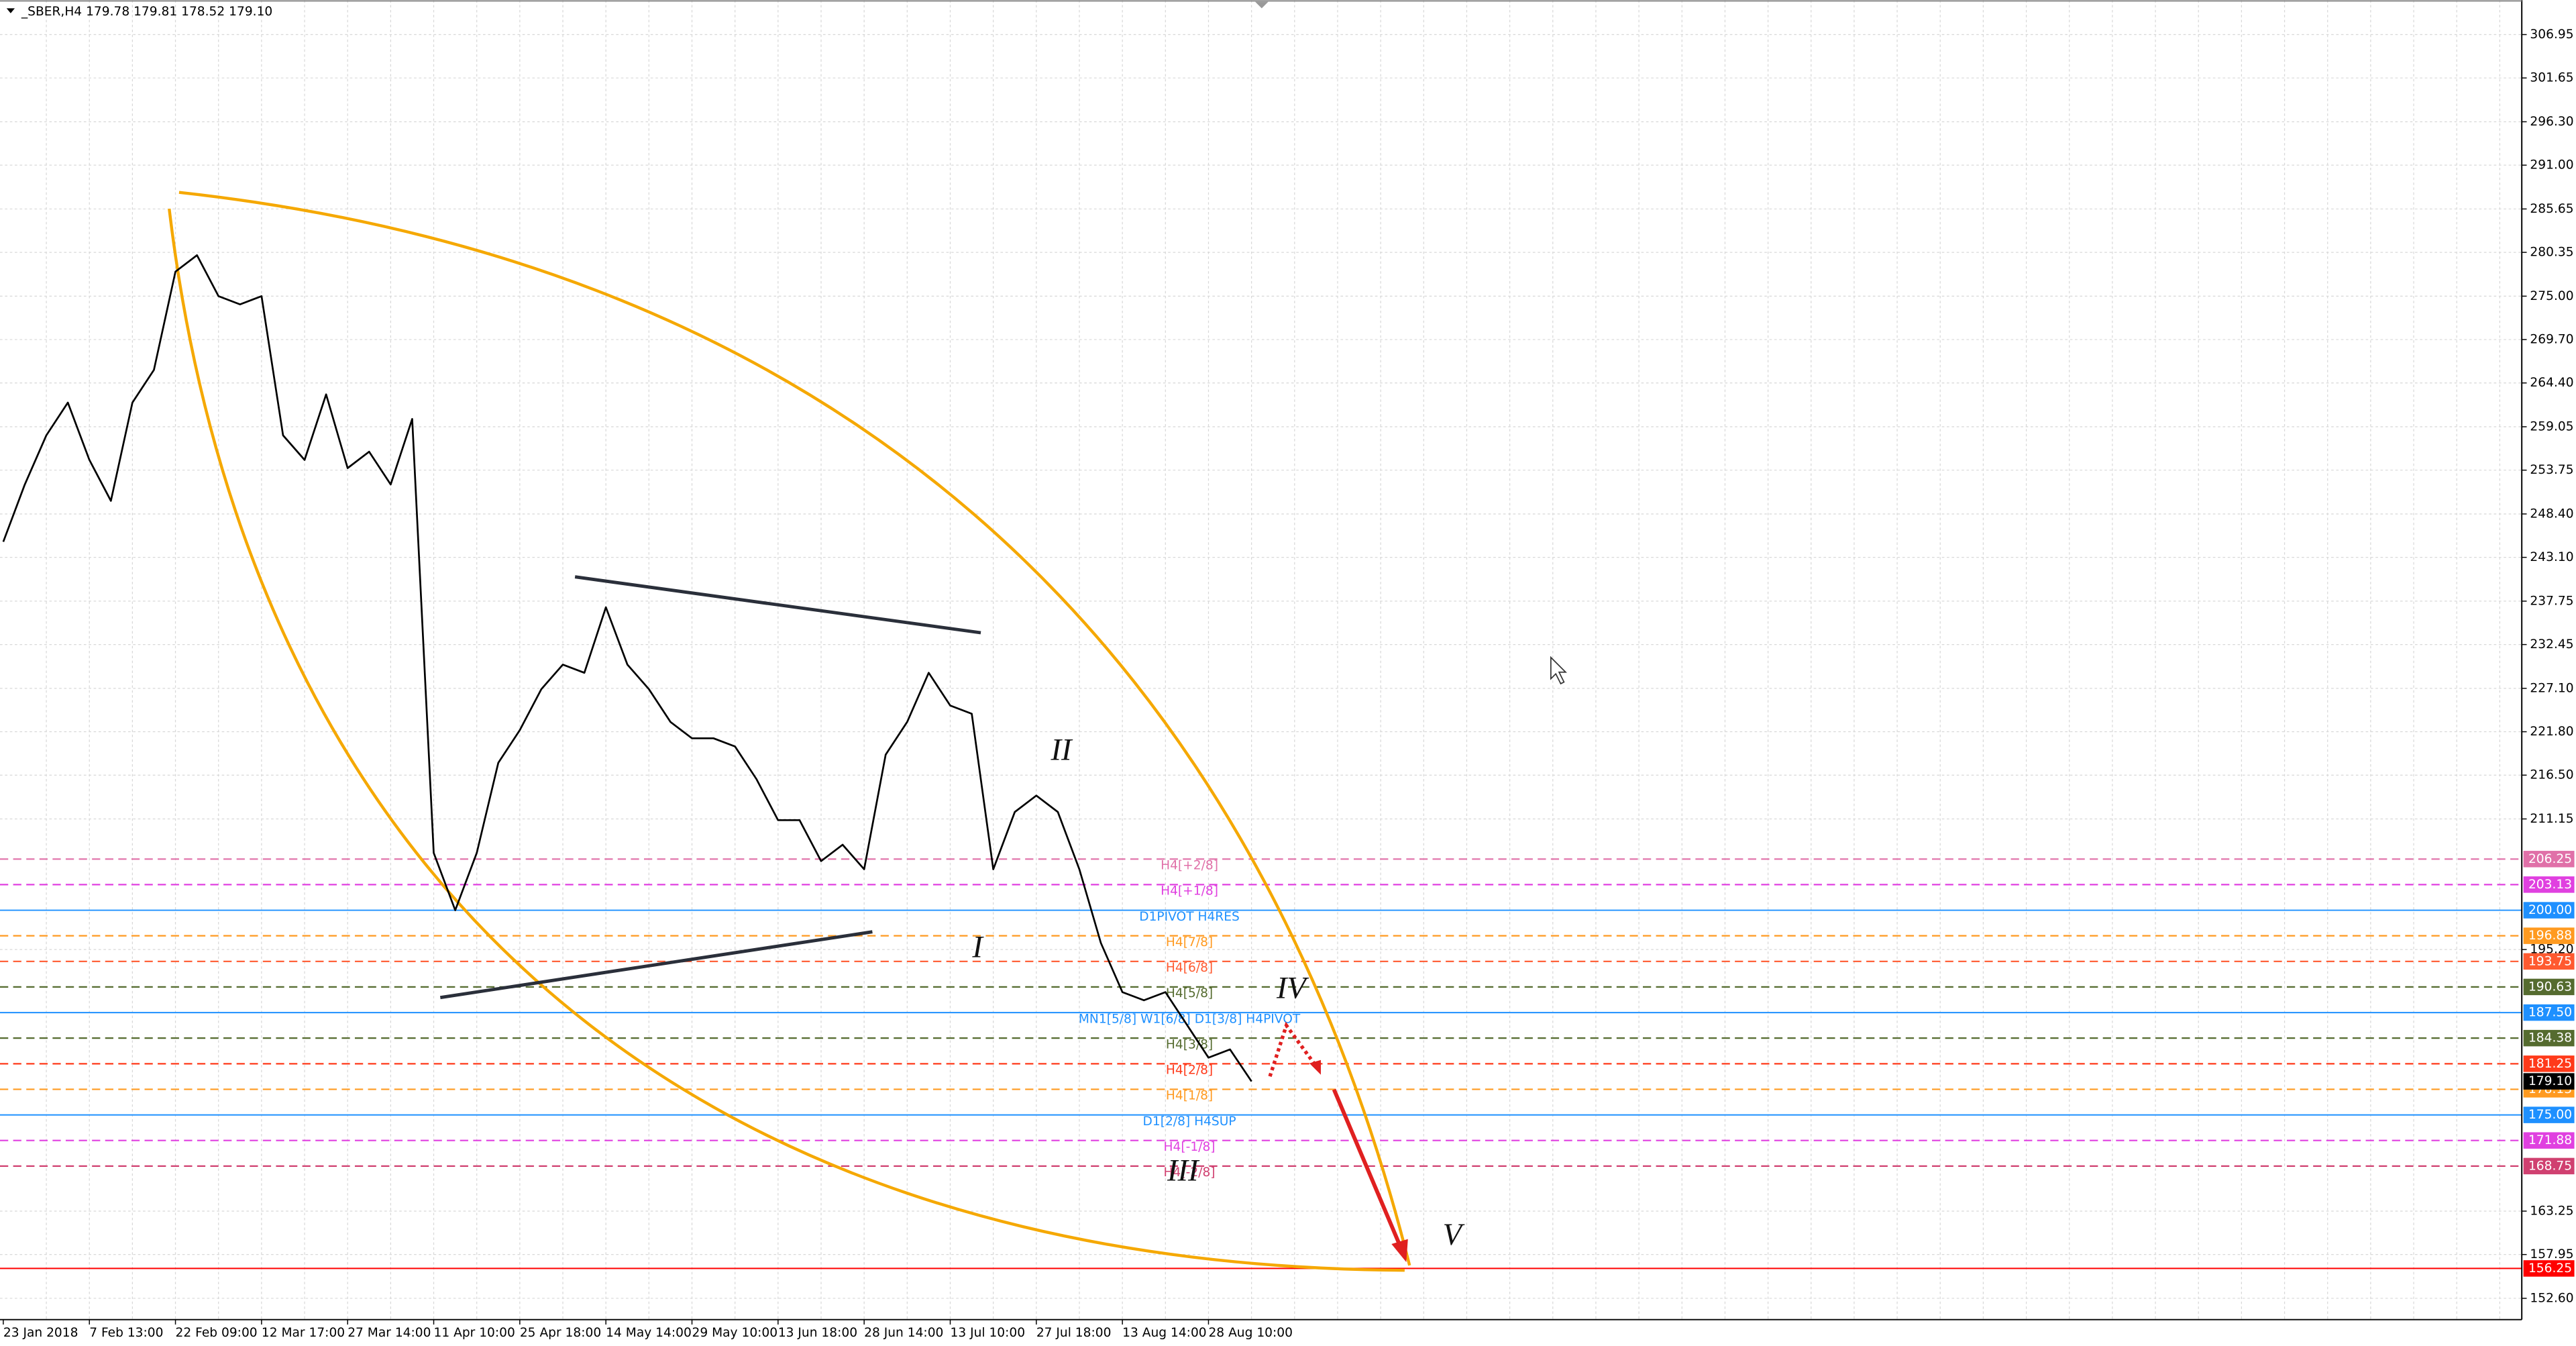  I want to click on y-tick-label: 152.60, so click(2551, 1298).